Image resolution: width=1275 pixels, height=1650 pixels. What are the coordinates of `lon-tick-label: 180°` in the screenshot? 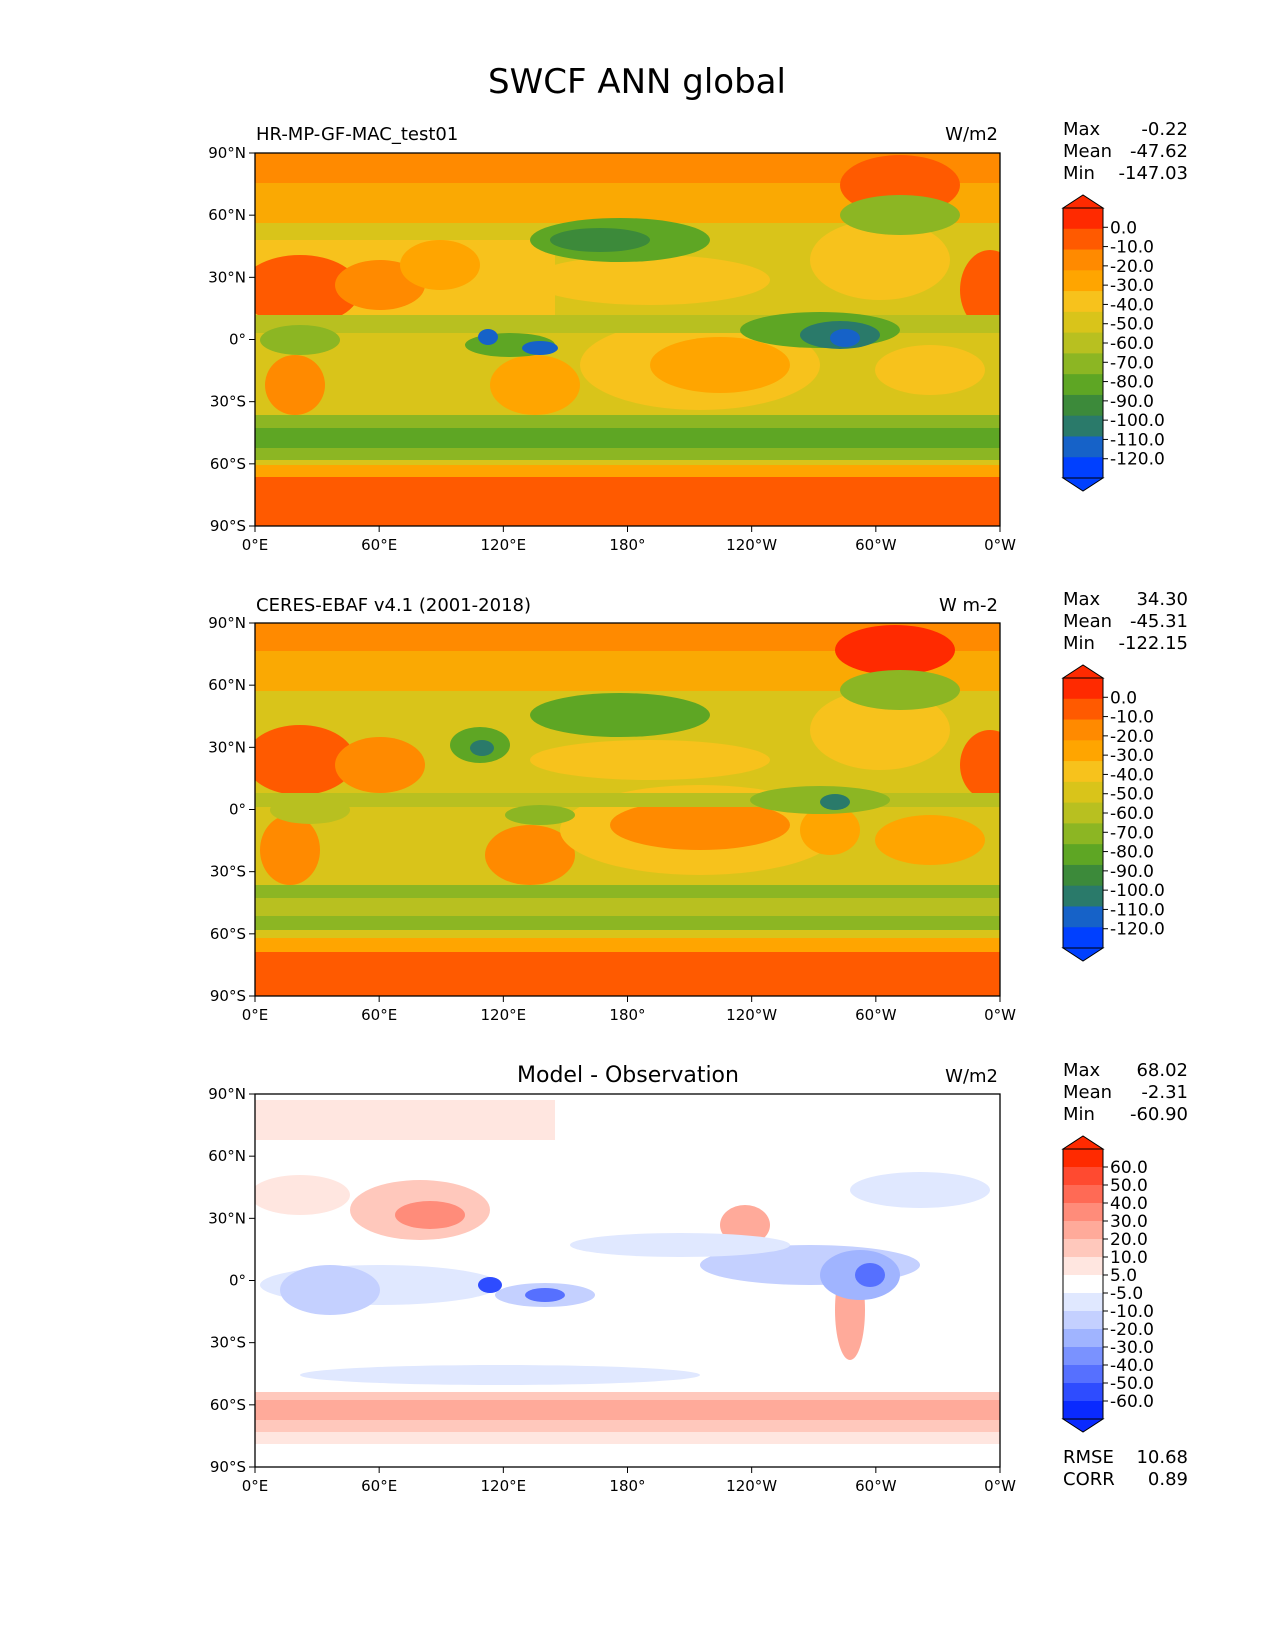 It's located at (627, 545).